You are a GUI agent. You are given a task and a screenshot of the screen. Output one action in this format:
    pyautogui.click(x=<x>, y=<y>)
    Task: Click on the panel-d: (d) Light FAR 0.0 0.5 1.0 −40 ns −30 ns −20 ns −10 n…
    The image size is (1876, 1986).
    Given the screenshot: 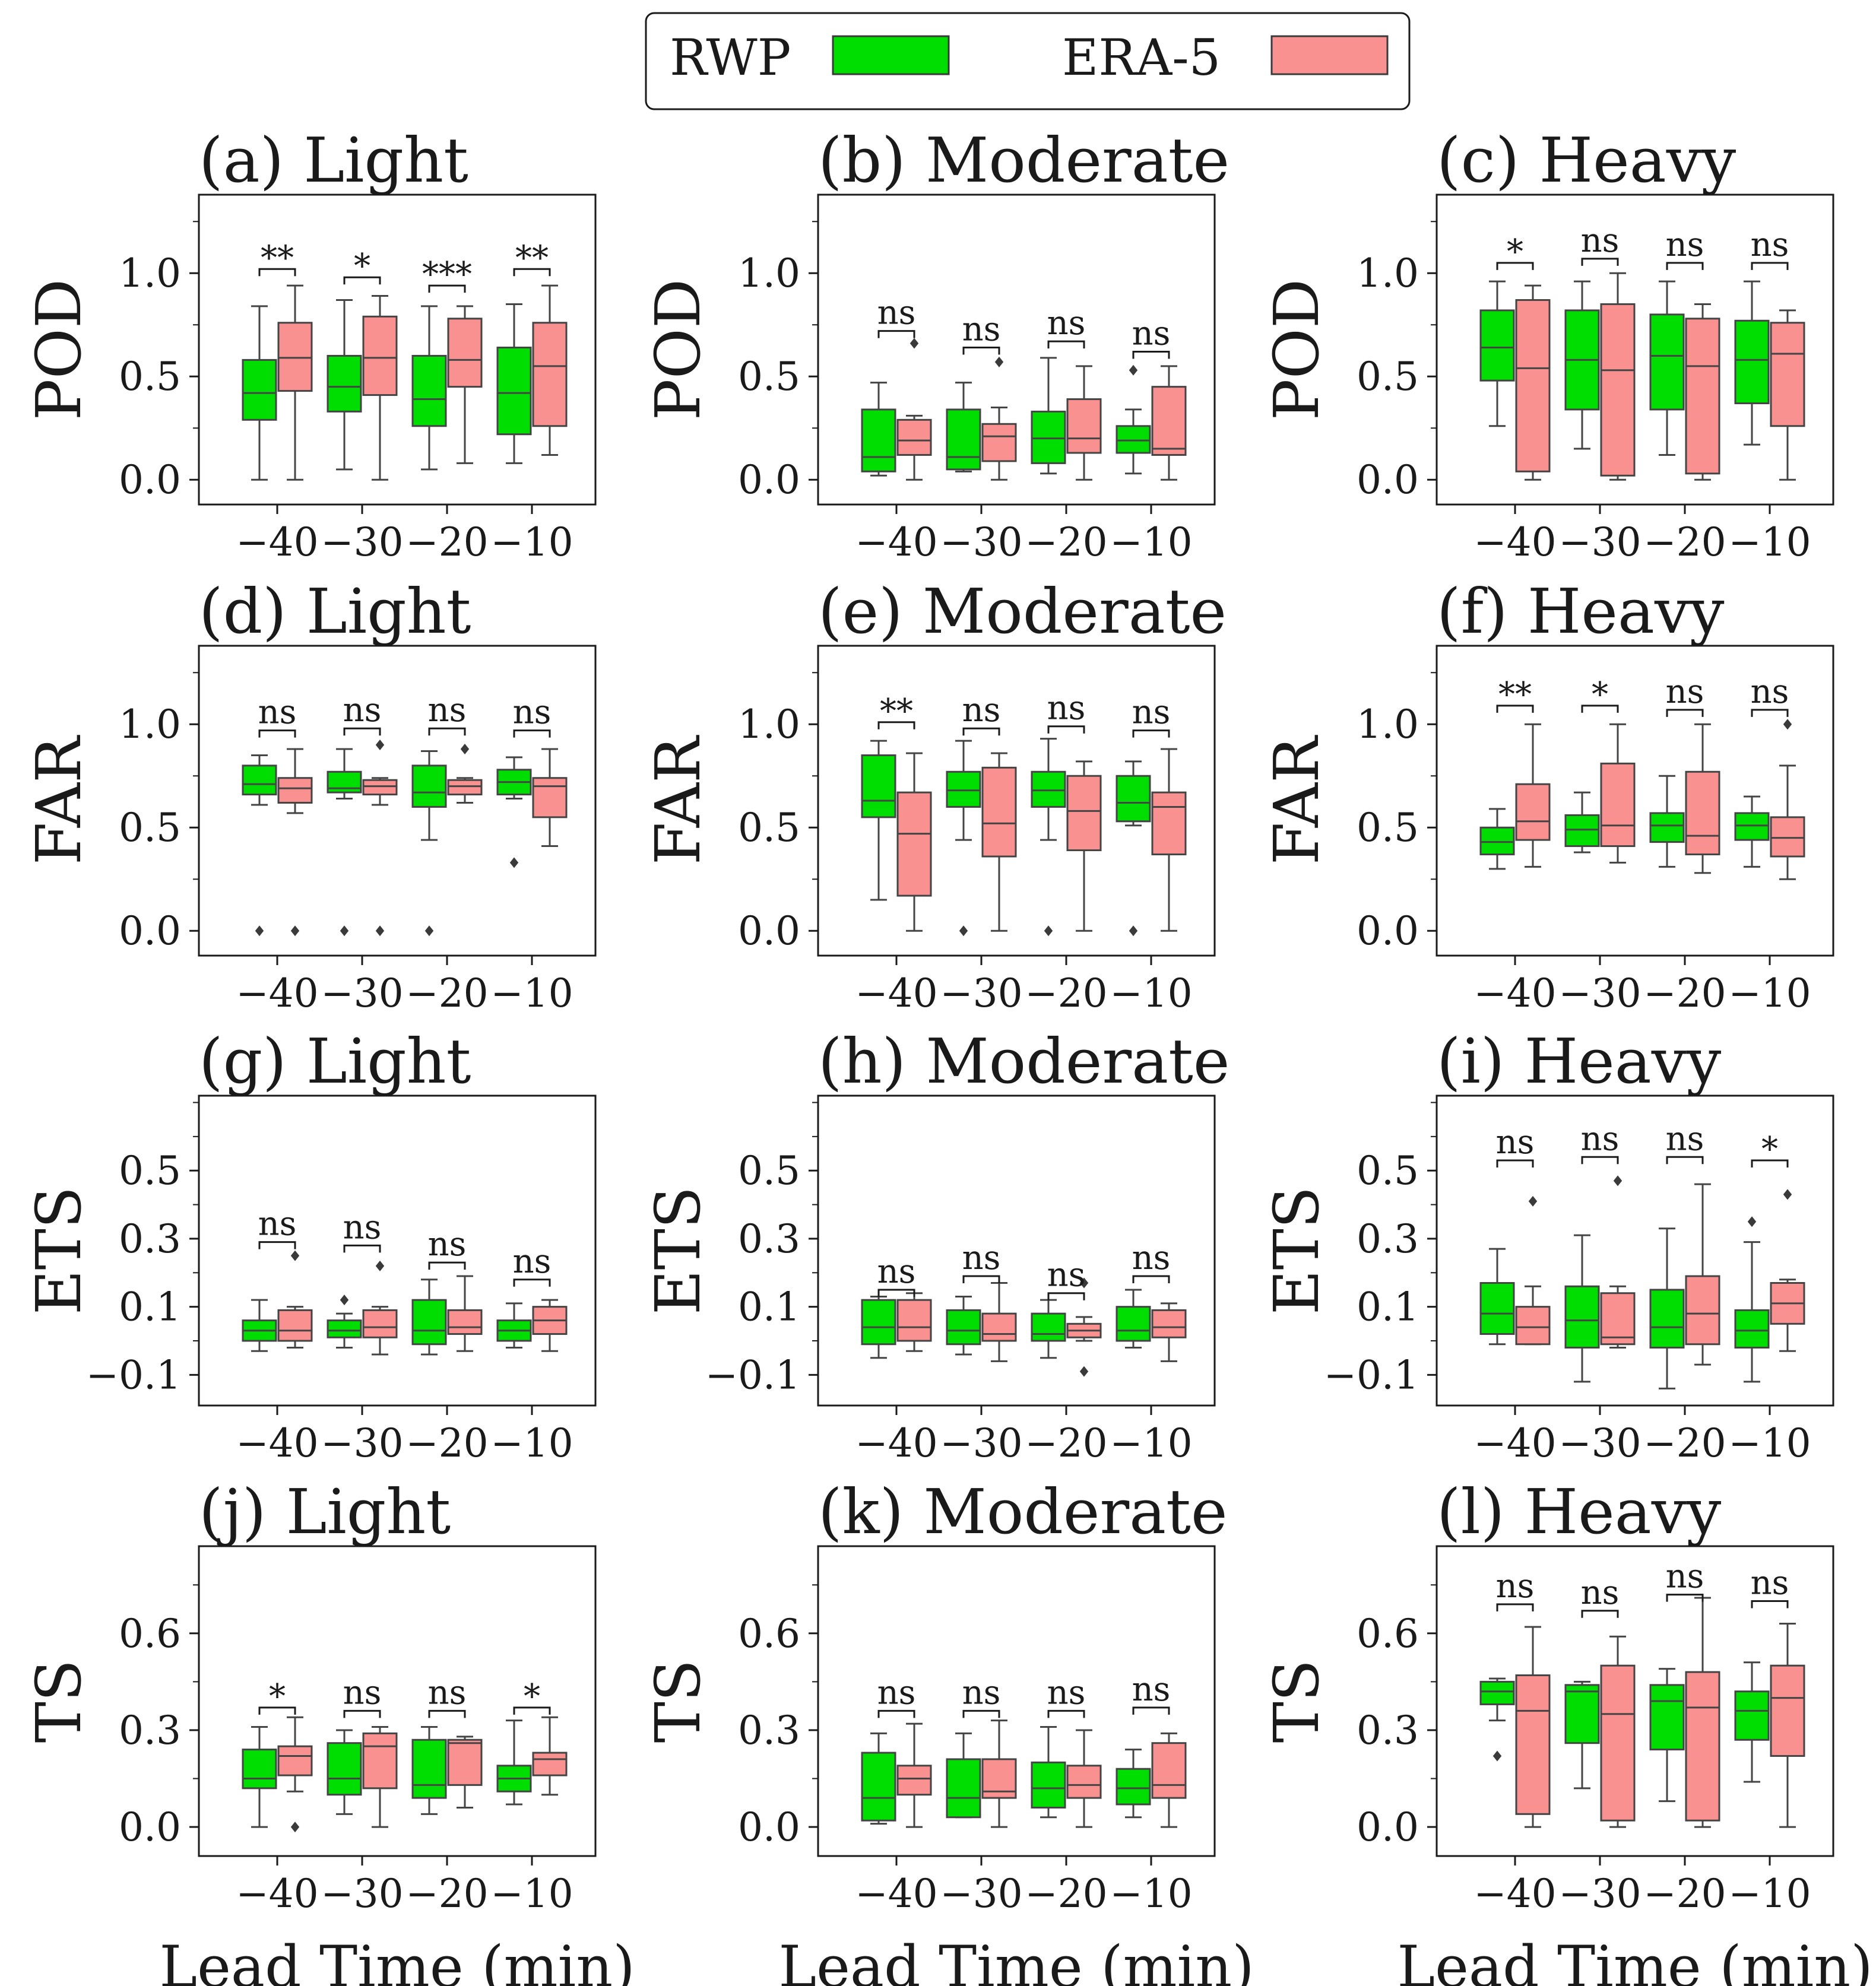 What is the action you would take?
    pyautogui.click(x=310, y=795)
    